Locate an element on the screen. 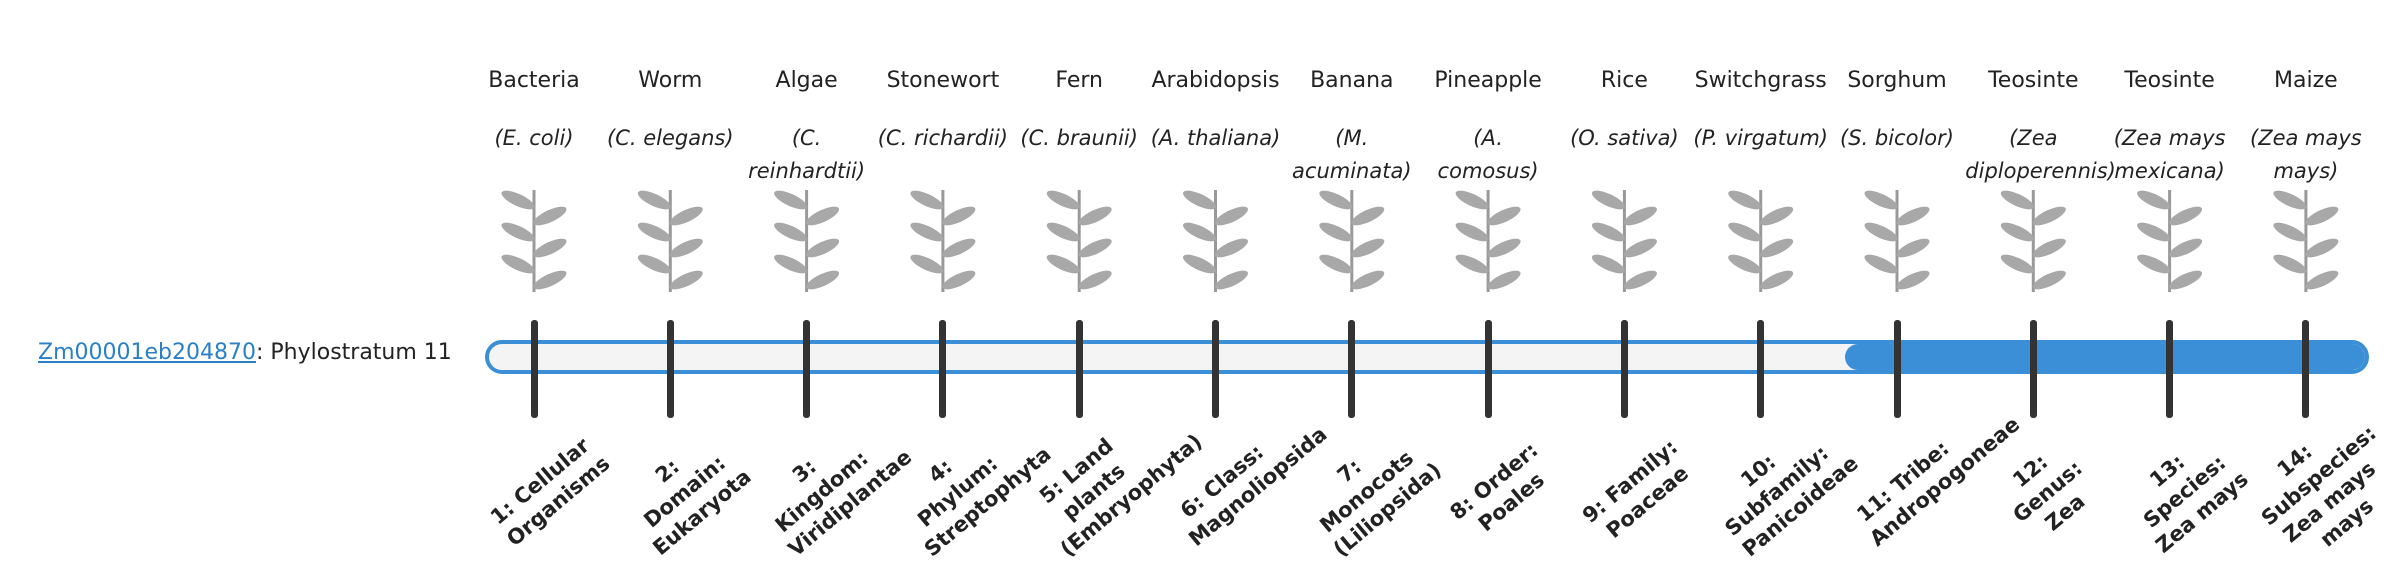  species-name: (C. braunii) is located at coordinates (1079, 138).